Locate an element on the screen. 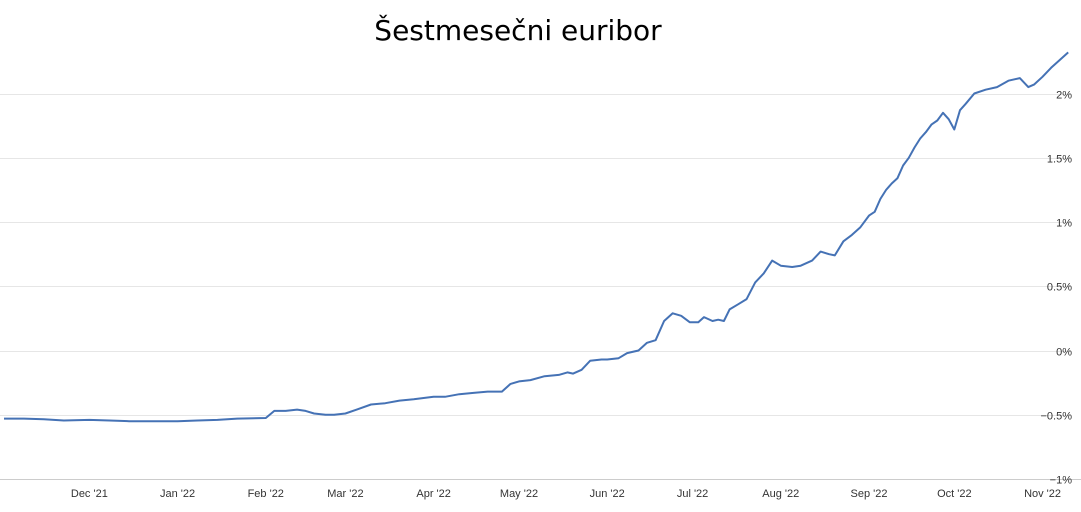  x-tick-label: Apr '22 is located at coordinates (433, 494).